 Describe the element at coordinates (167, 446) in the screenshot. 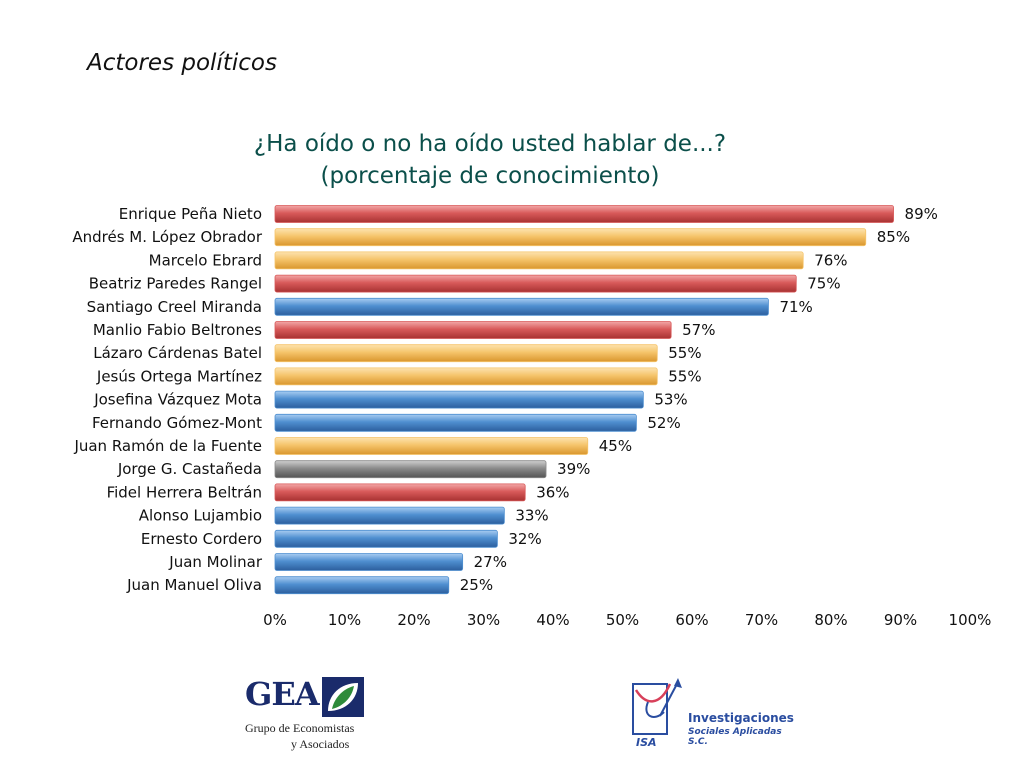

I see `category-label: Juan Ramón de la Fuente` at that location.